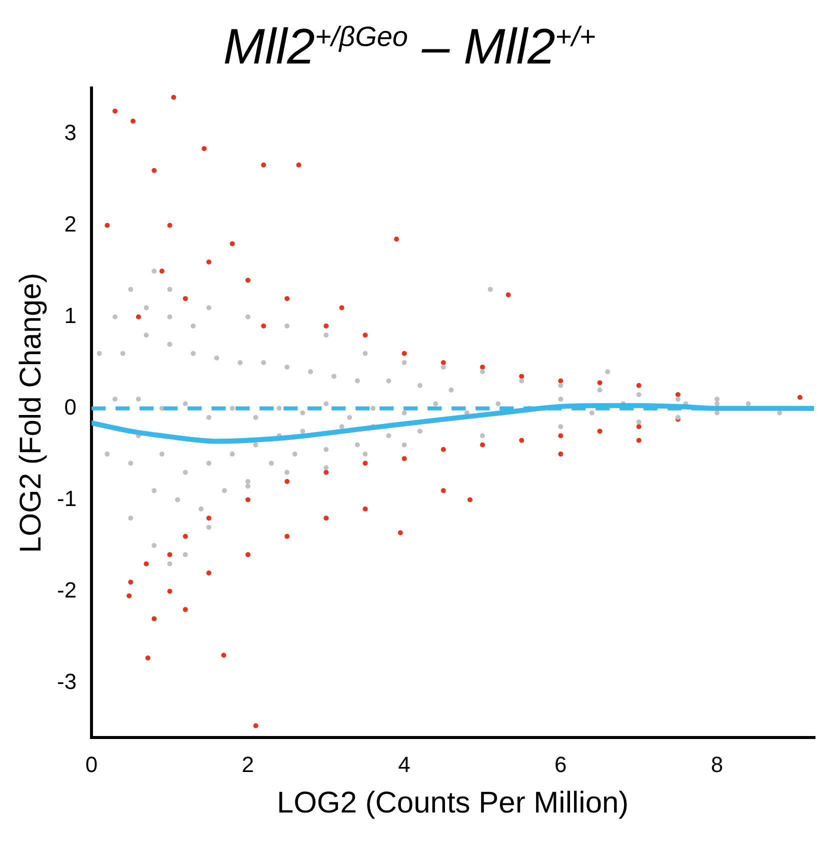 The image size is (819, 846). I want to click on y-axis-title: LOG2 (Fold Change), so click(31, 412).